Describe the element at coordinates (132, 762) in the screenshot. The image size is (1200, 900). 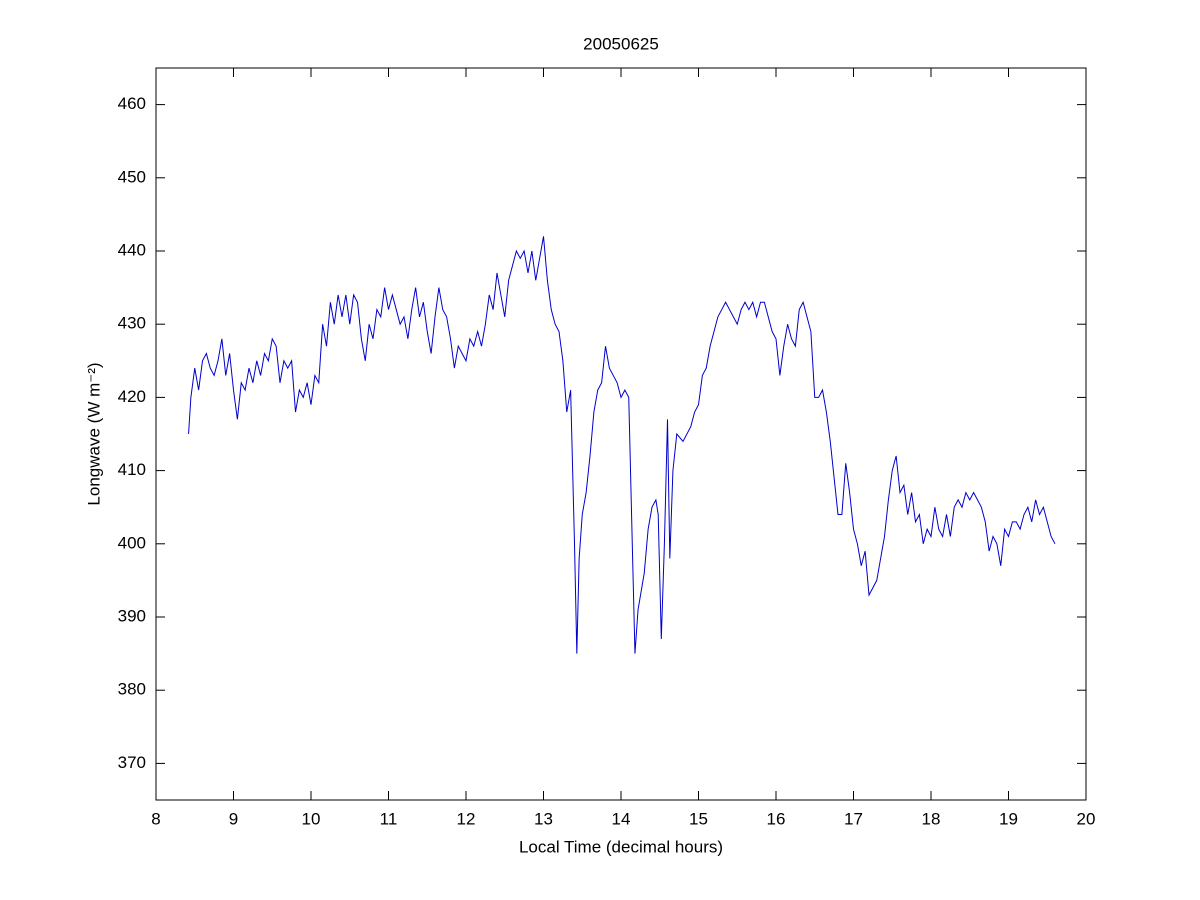
I see `y-tick-label: 370` at that location.